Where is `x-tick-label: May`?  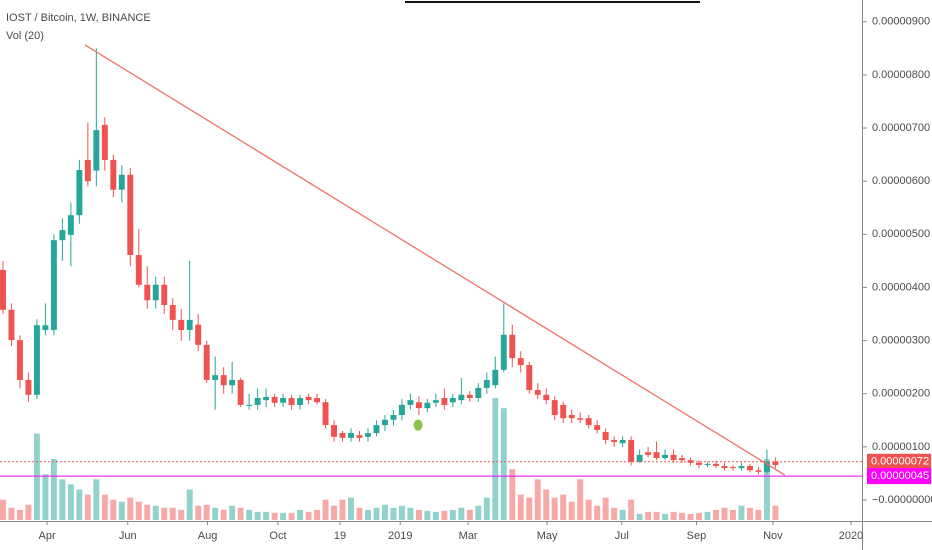
x-tick-label: May is located at coordinates (547, 536).